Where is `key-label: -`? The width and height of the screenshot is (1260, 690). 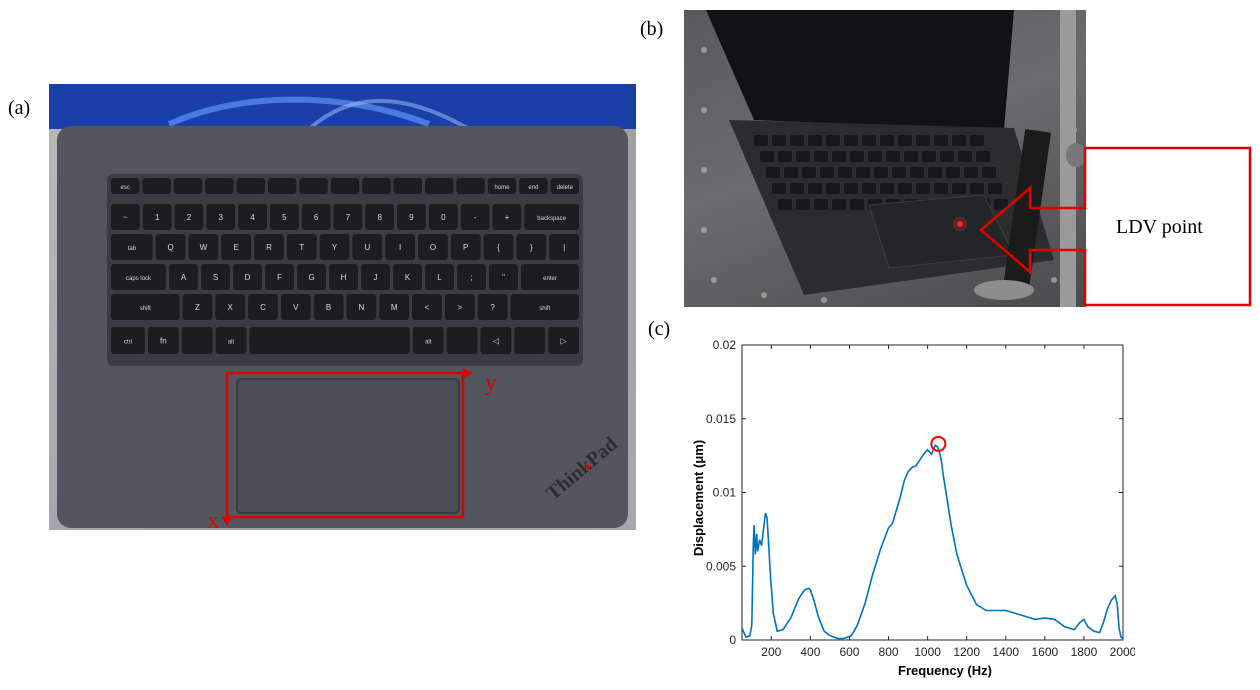
key-label: - is located at coordinates (475, 217).